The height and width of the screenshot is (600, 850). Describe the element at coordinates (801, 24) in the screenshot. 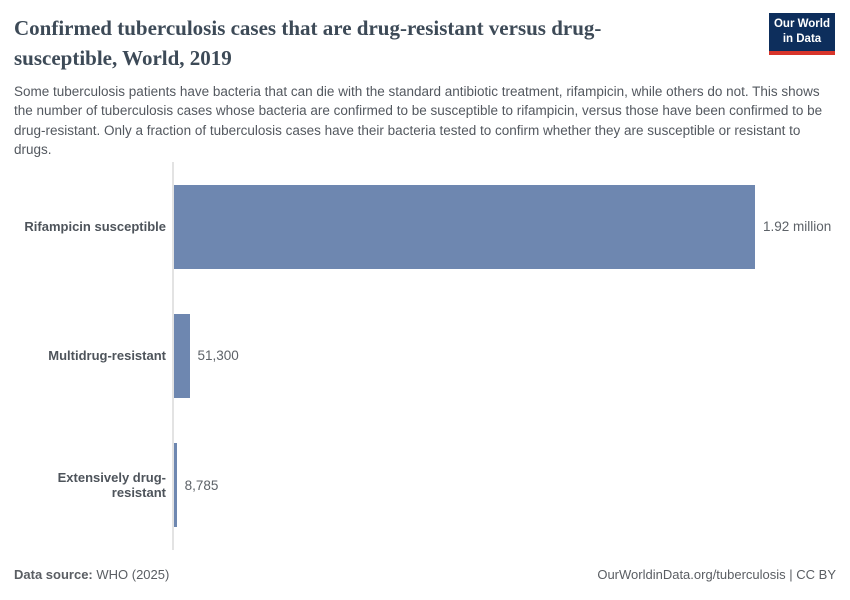

I see `owid-logo-line1: Our World` at that location.